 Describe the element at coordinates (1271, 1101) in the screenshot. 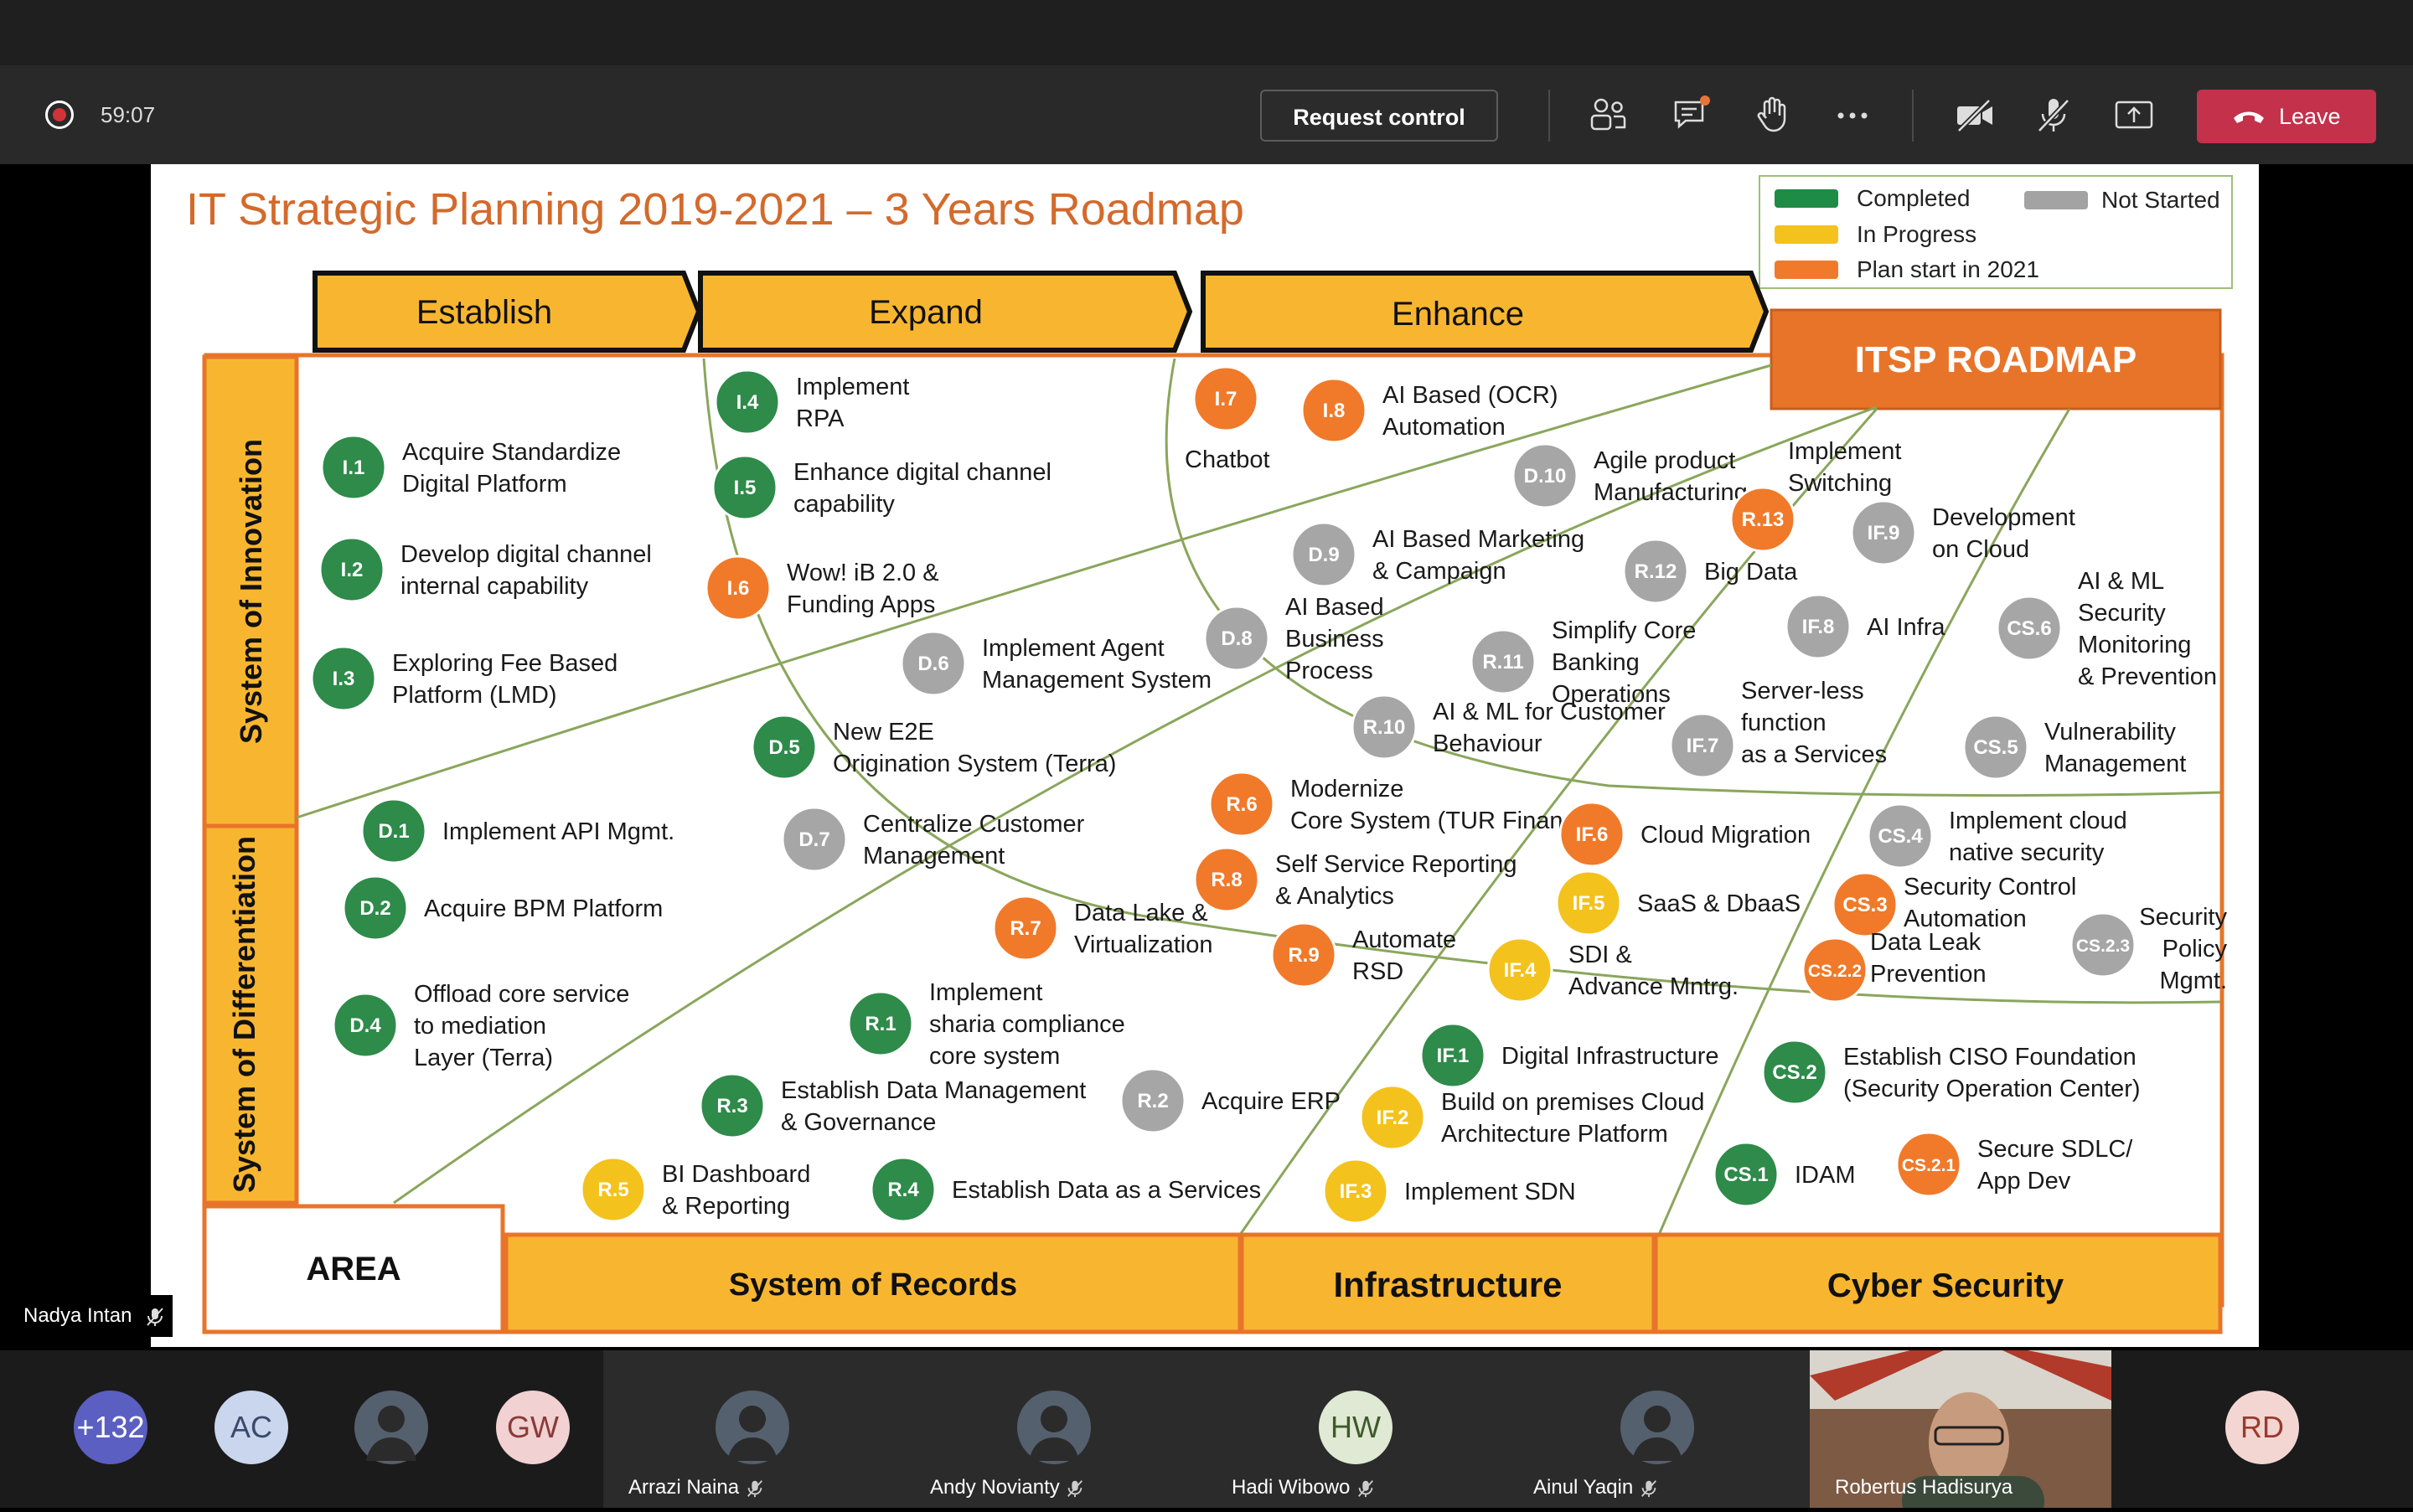

I see `item-label: Acquire ERP` at that location.